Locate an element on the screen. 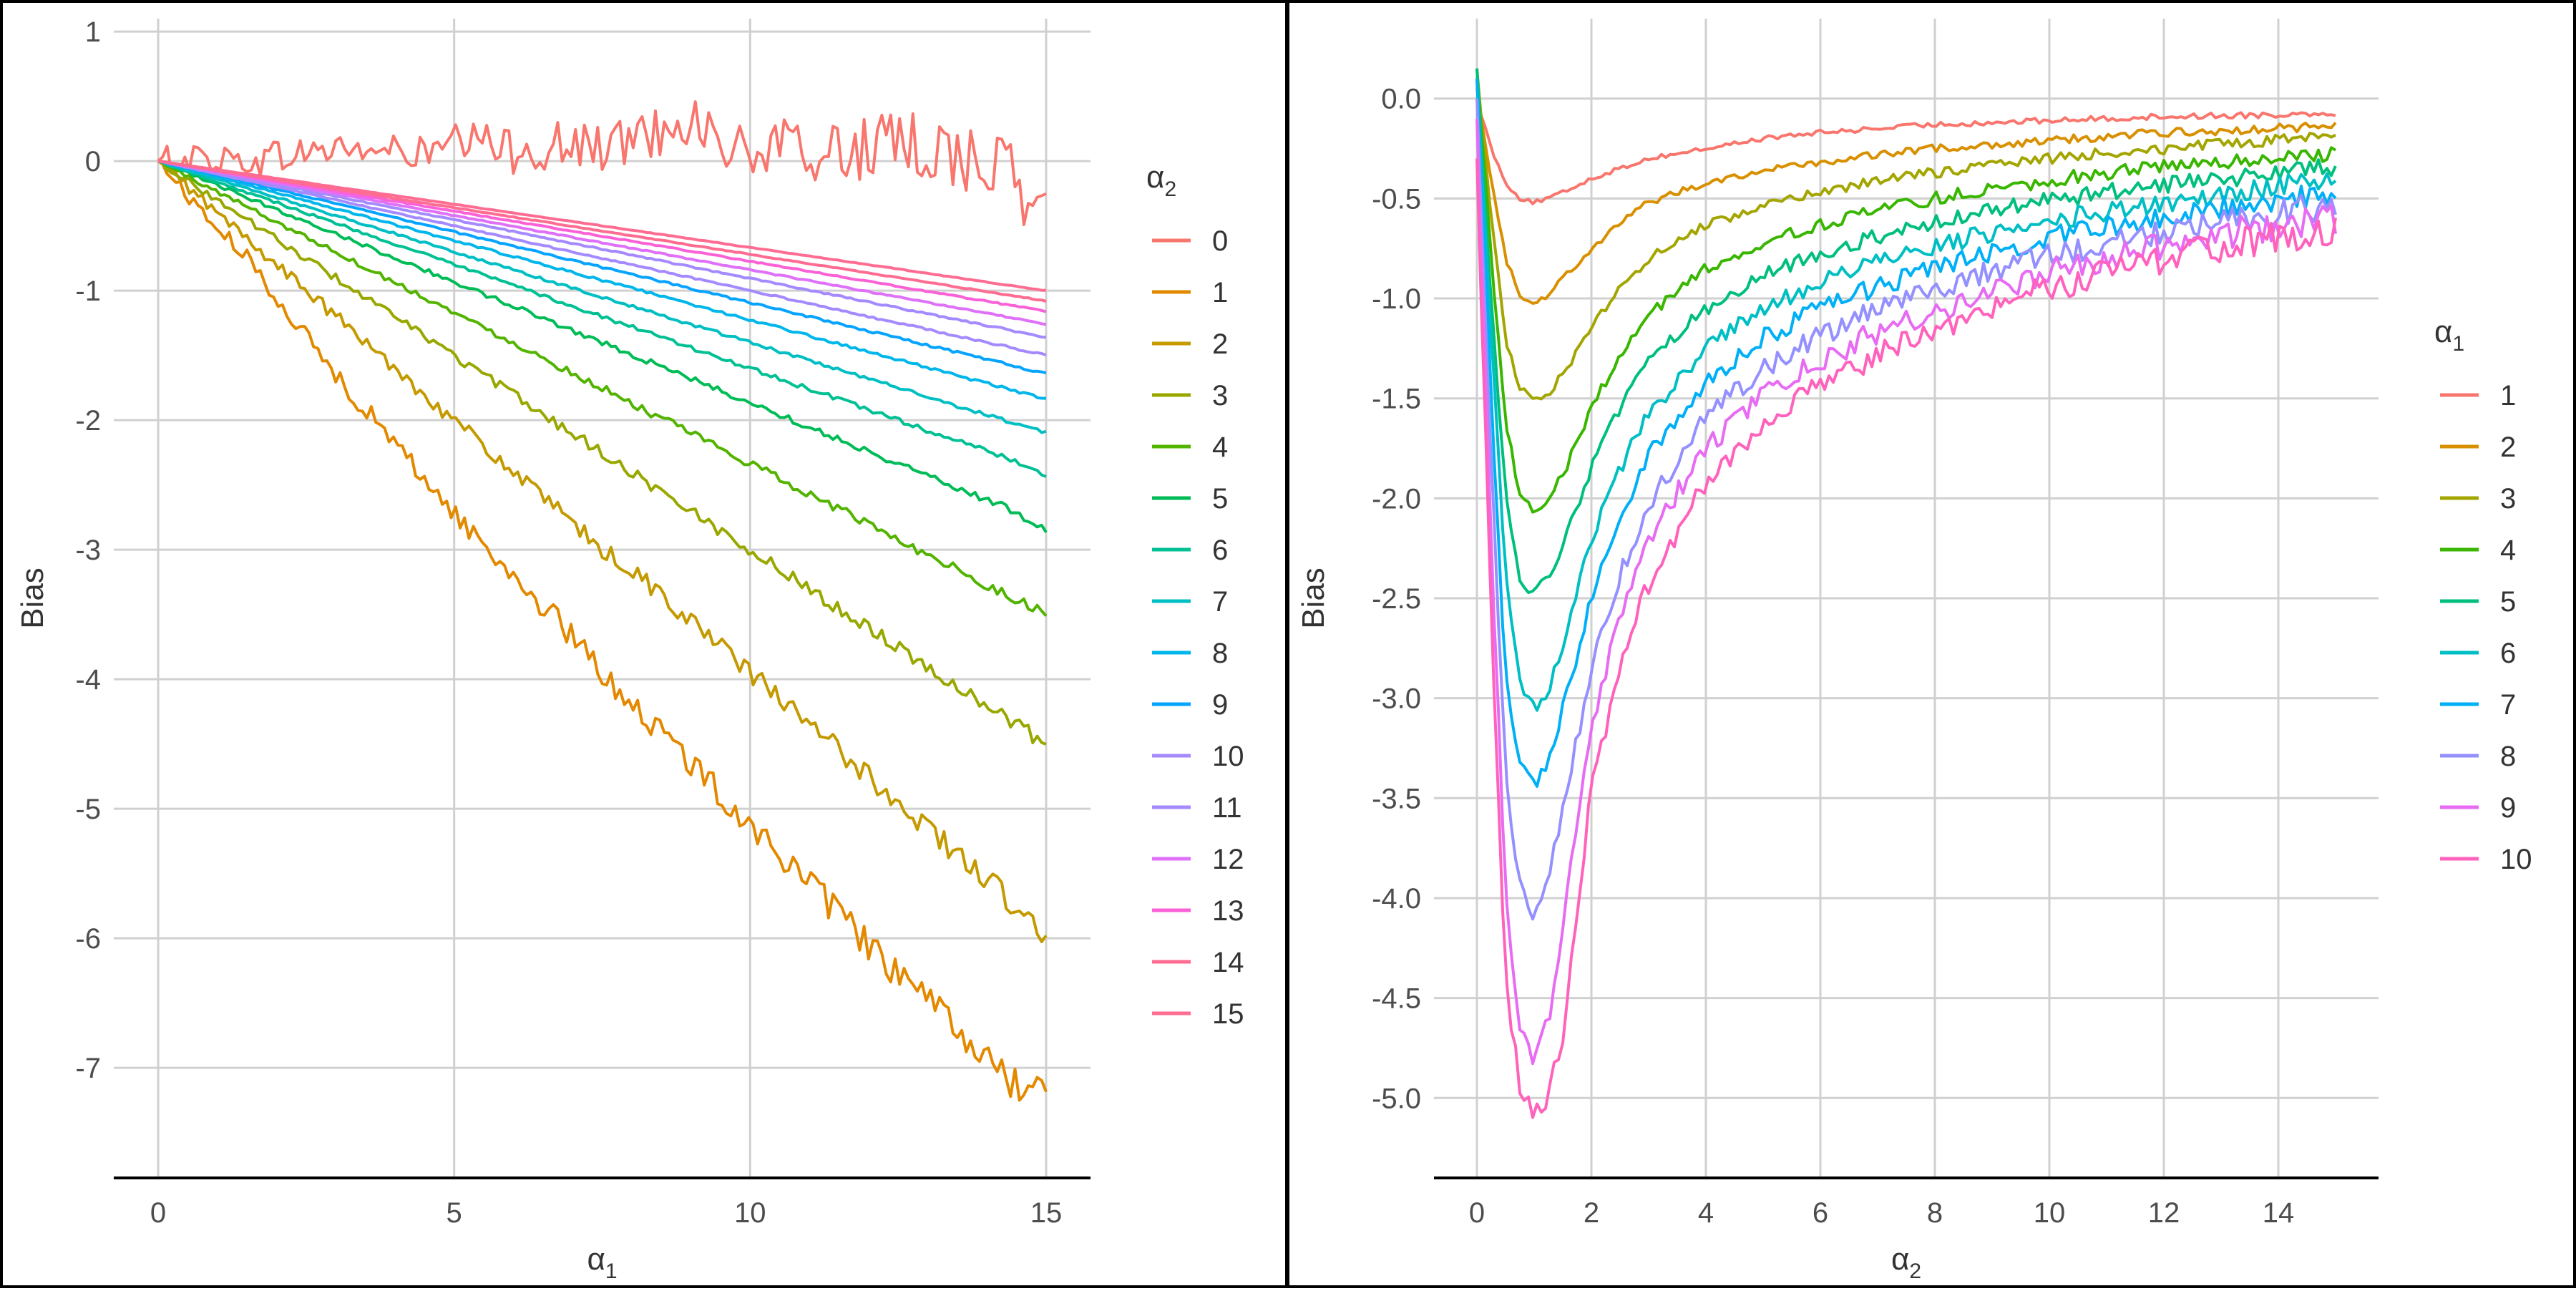 Image resolution: width=2576 pixels, height=1291 pixels. legend-title: α1 is located at coordinates (2449, 335).